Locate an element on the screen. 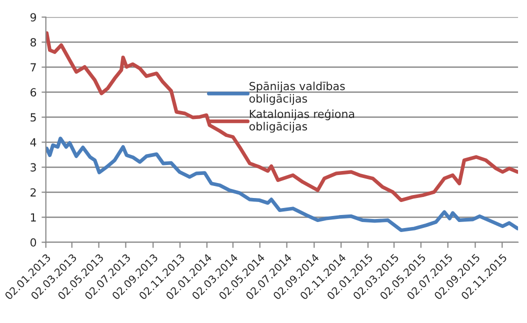 The width and height of the screenshot is (527, 323). y-tick-label: 0 is located at coordinates (33, 242).